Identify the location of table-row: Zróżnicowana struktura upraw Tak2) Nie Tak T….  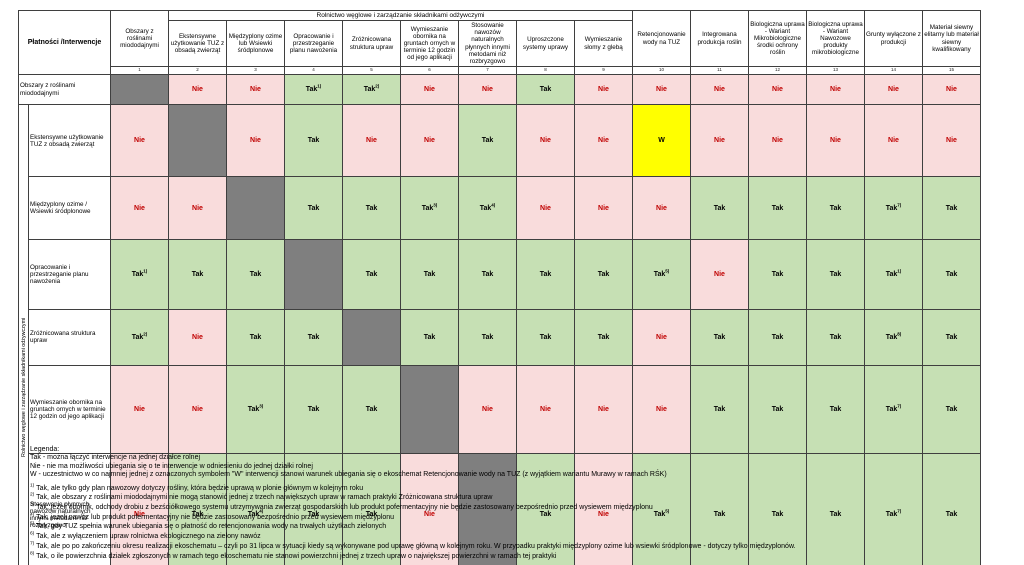
(500, 337).